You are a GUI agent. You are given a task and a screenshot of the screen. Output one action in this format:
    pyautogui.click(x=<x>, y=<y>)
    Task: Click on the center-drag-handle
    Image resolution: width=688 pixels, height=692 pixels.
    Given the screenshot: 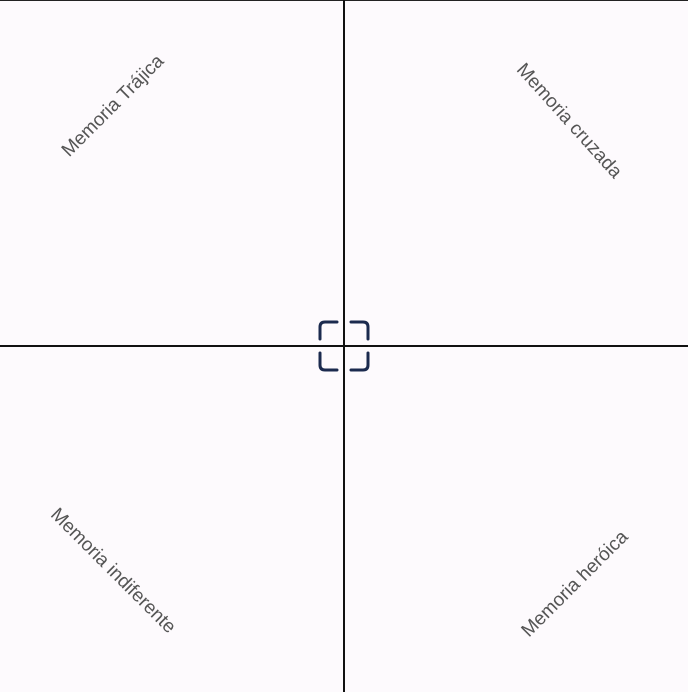 What is the action you would take?
    pyautogui.click(x=344, y=346)
    